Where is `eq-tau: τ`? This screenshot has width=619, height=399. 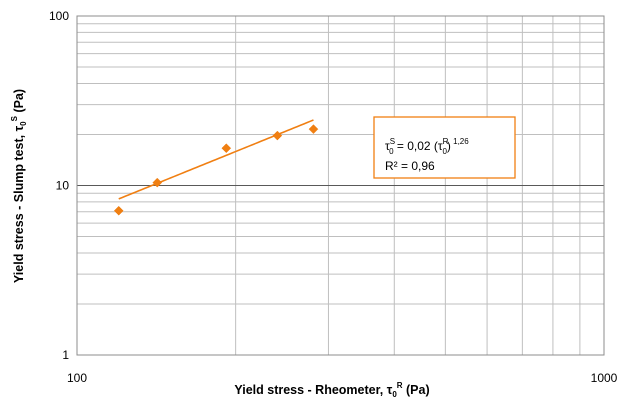 eq-tau: τ is located at coordinates (387, 146).